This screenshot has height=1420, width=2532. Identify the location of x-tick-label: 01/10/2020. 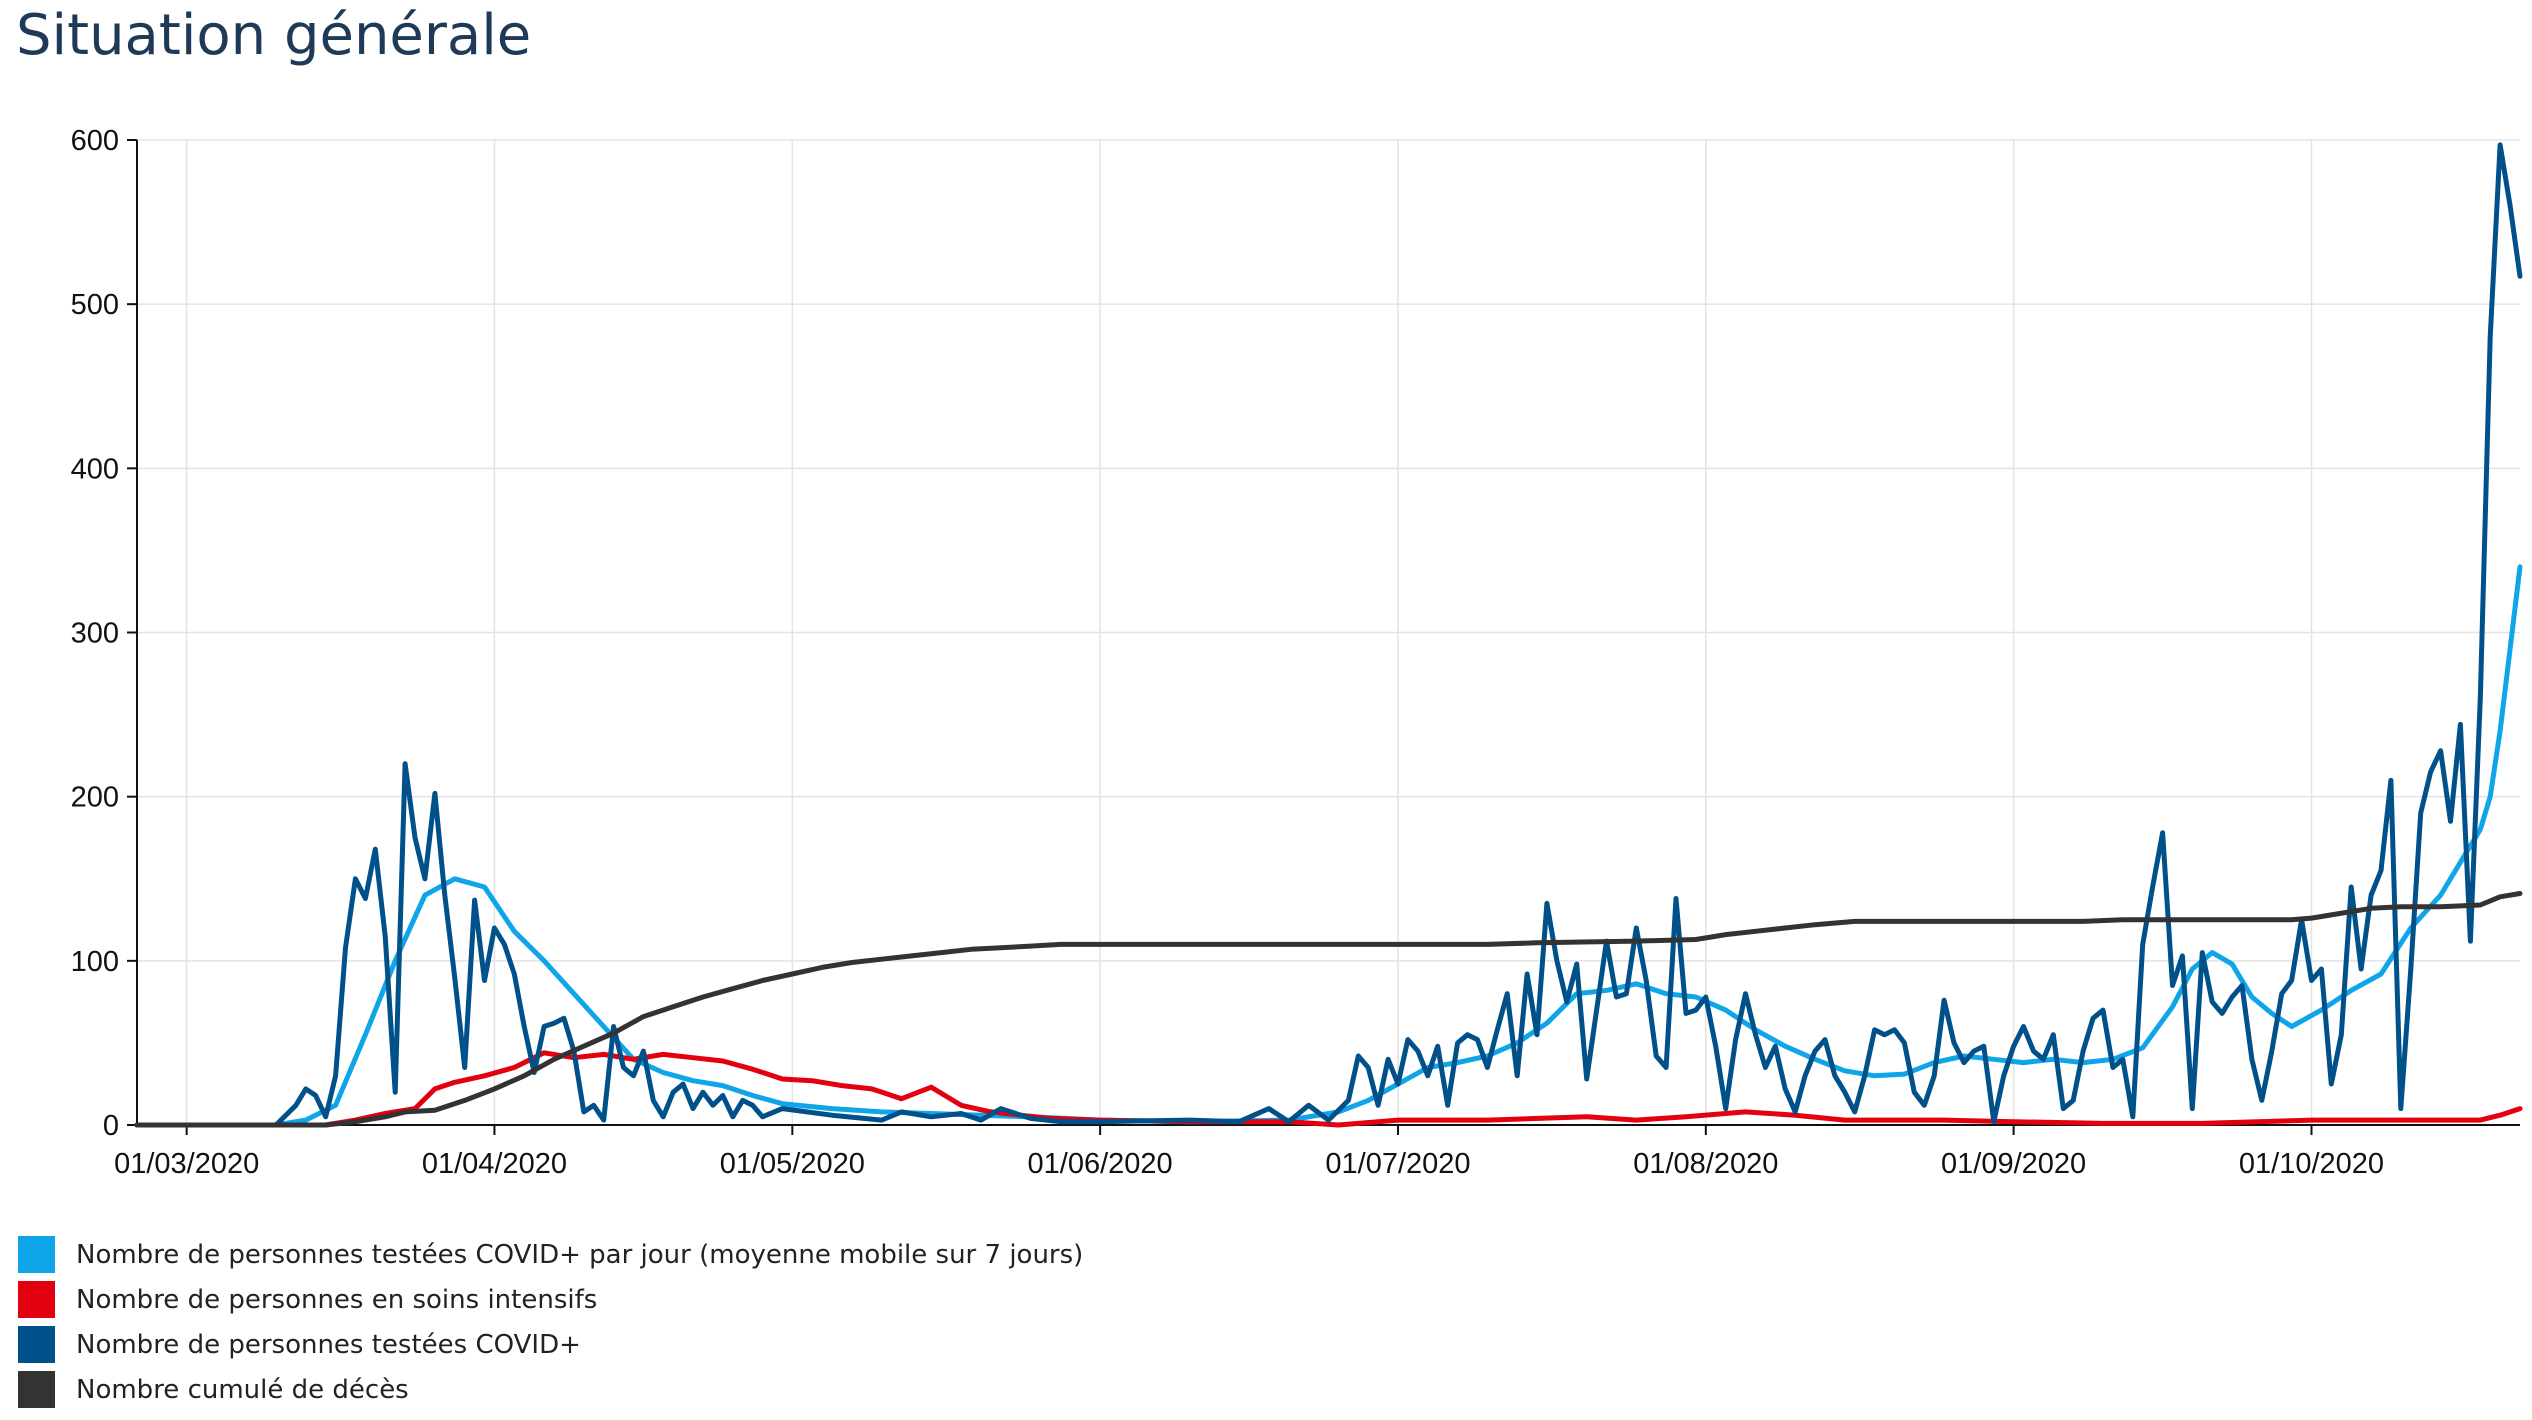
(2311, 1164).